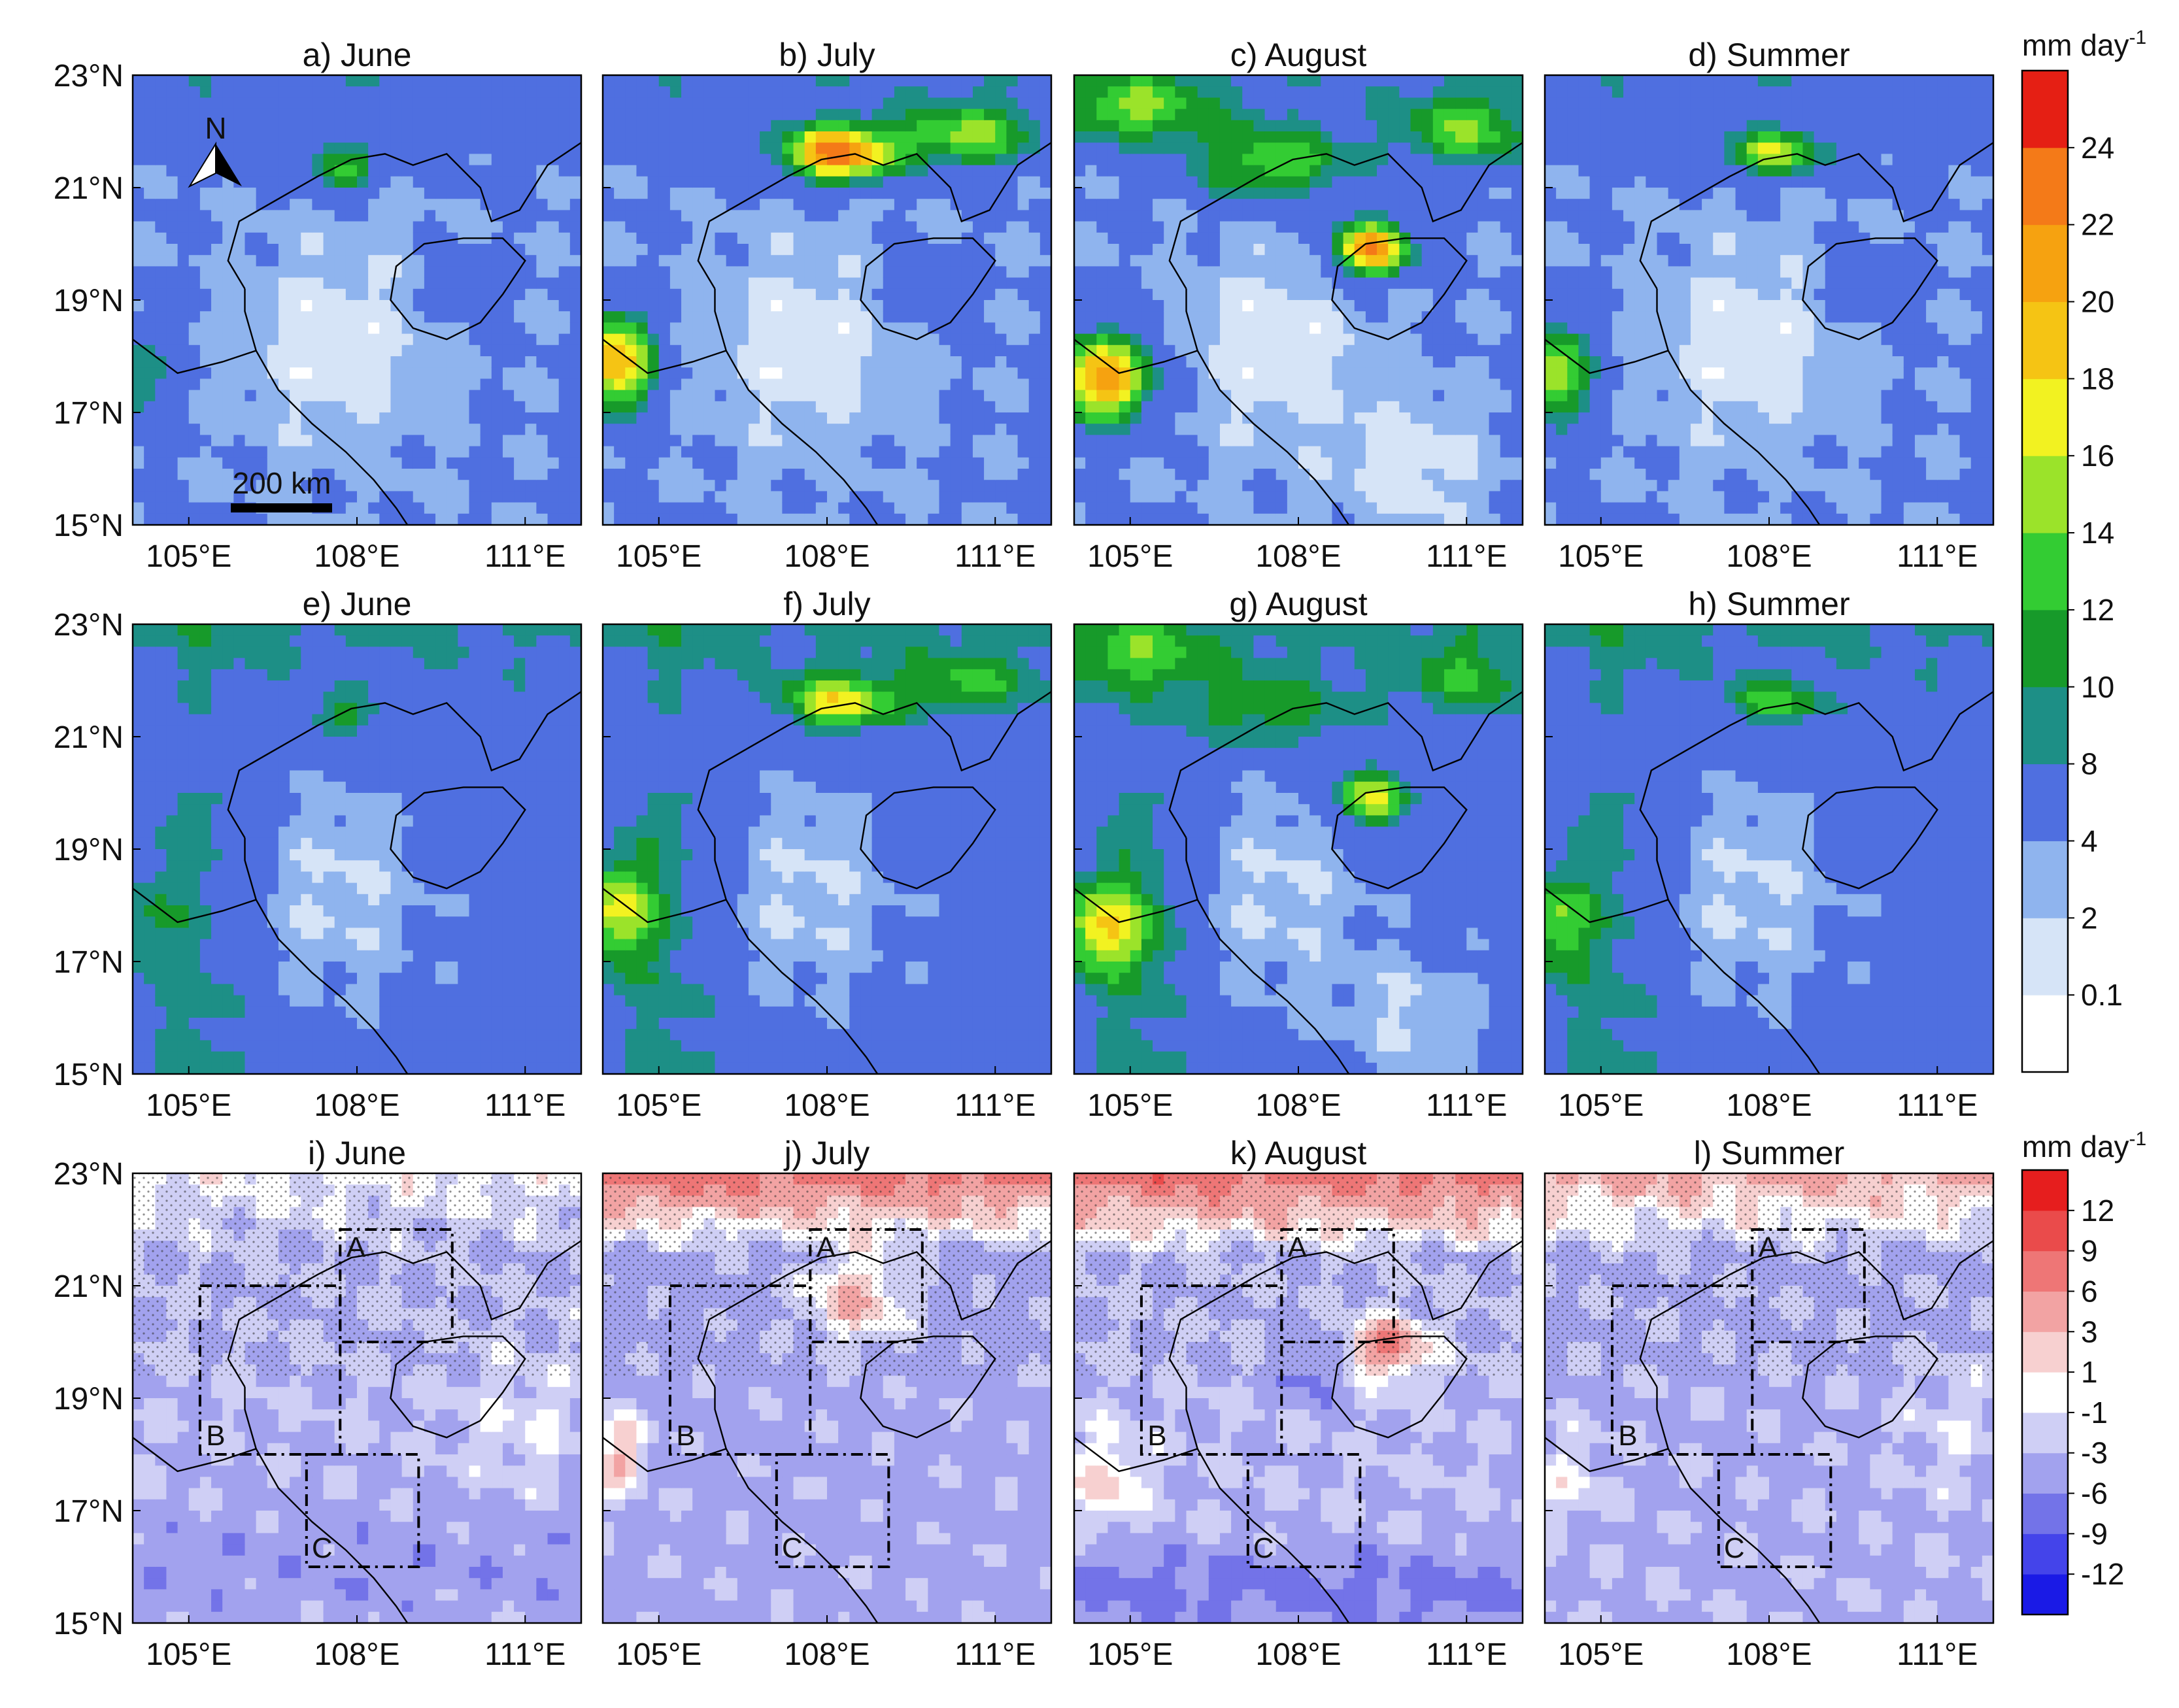 The height and width of the screenshot is (1708, 2179). What do you see at coordinates (2089, 841) in the screenshot?
I see `colorbar-tick-label: 4` at bounding box center [2089, 841].